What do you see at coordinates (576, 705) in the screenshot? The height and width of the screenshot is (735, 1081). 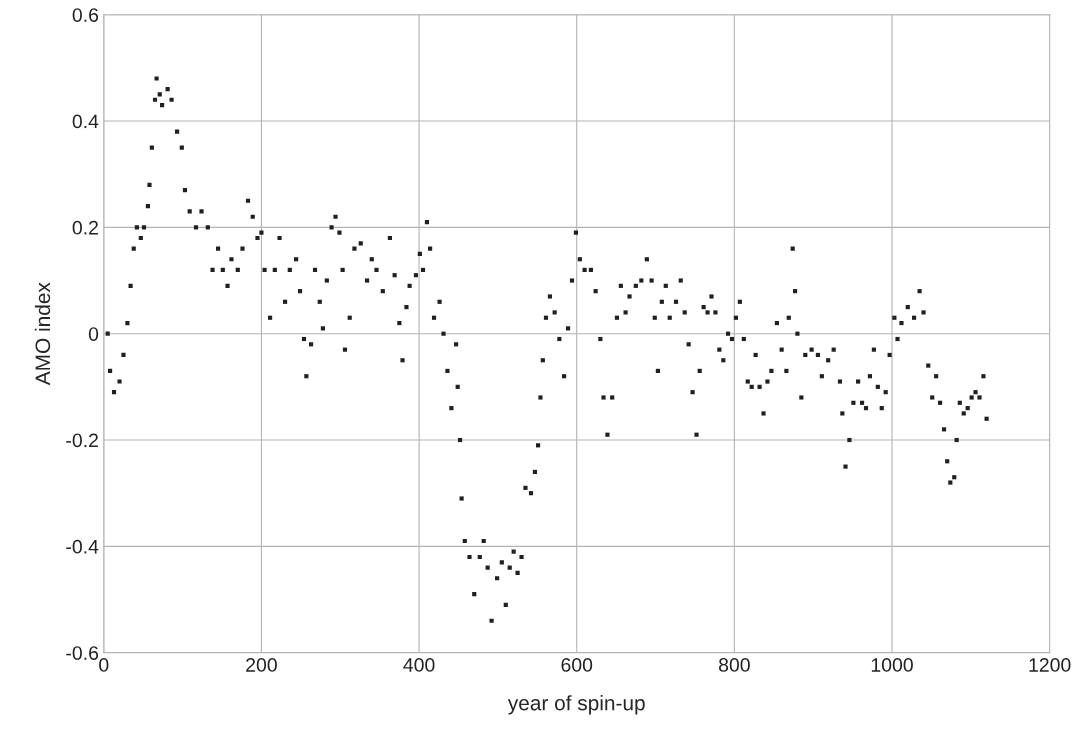 I see `x-axis-title: year of spin-up` at bounding box center [576, 705].